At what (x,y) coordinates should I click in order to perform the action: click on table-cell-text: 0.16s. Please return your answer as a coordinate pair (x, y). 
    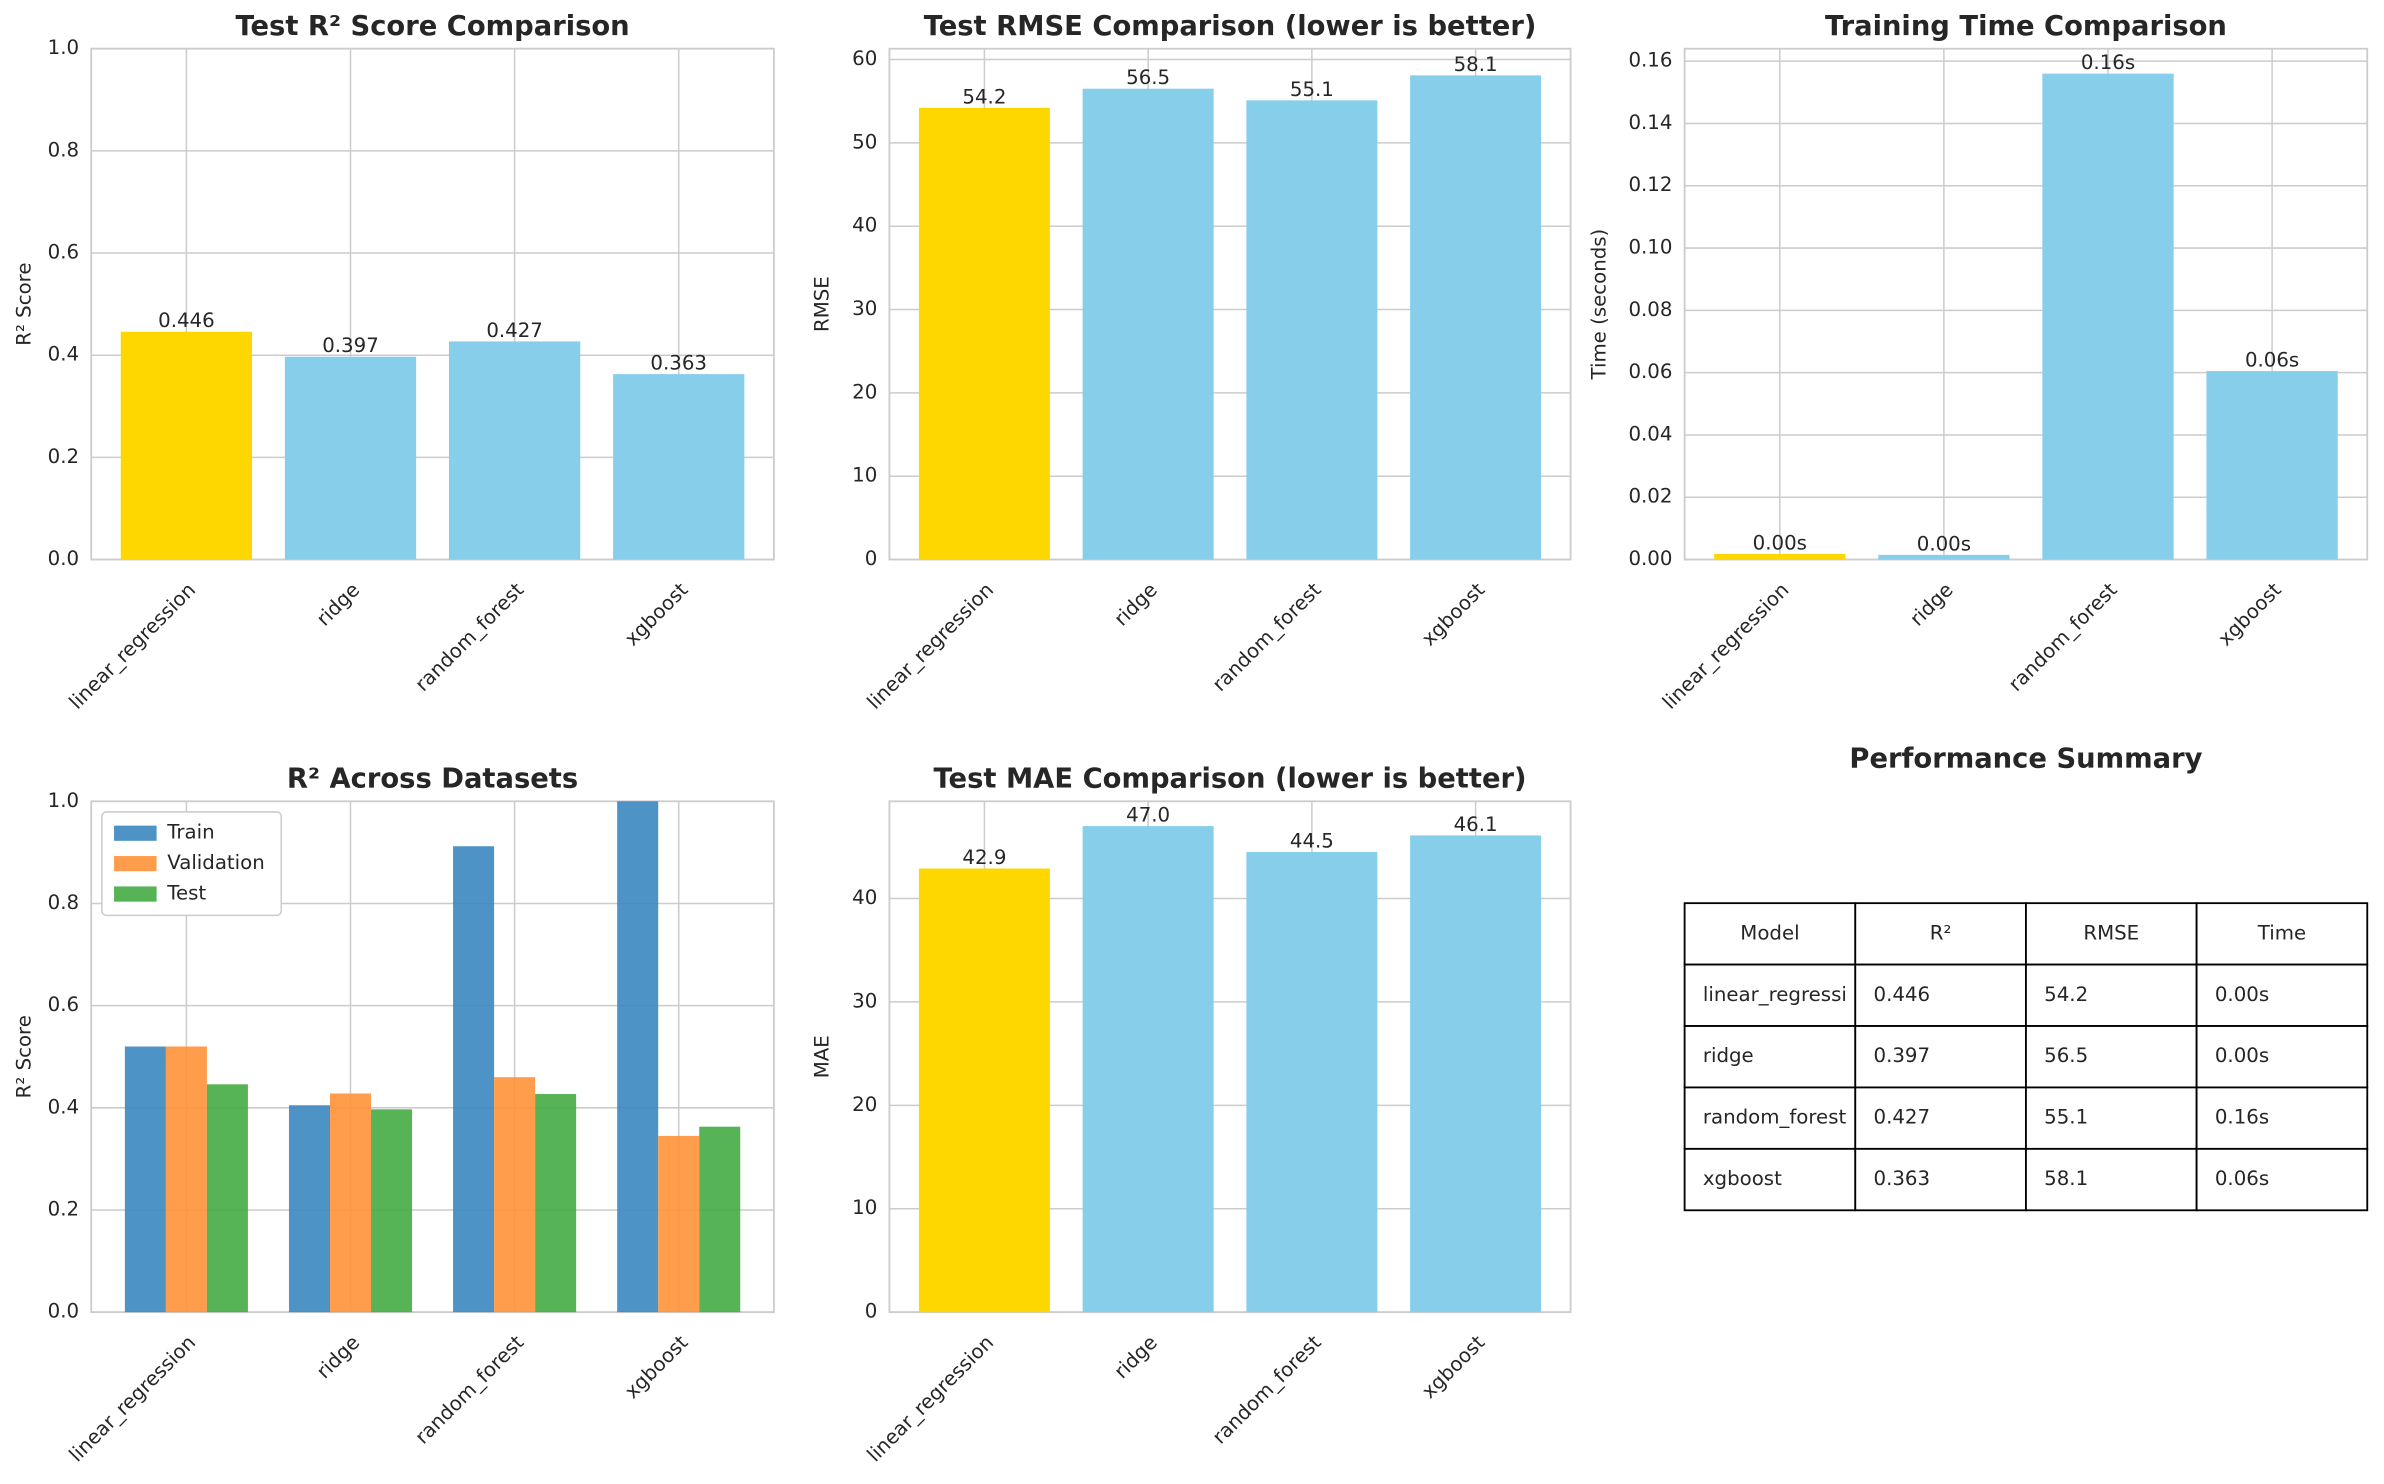
    Looking at the image, I should click on (2242, 1117).